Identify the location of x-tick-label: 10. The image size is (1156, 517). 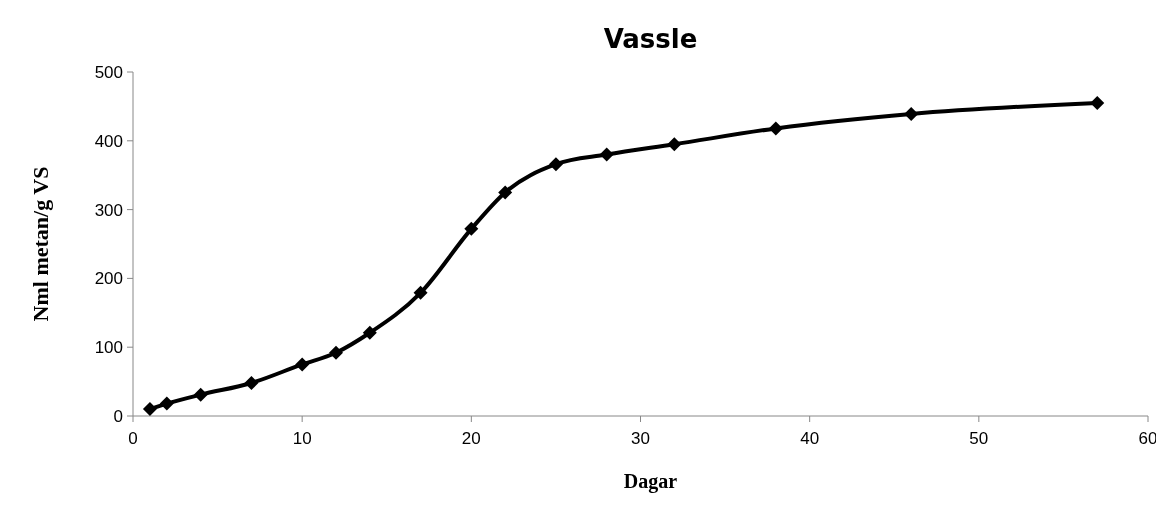
(302, 438).